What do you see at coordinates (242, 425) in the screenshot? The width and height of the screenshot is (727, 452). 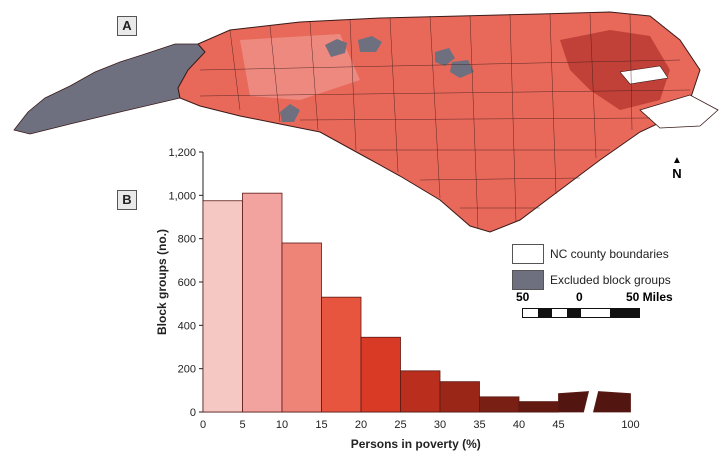 I see `x-tick-label: 5` at bounding box center [242, 425].